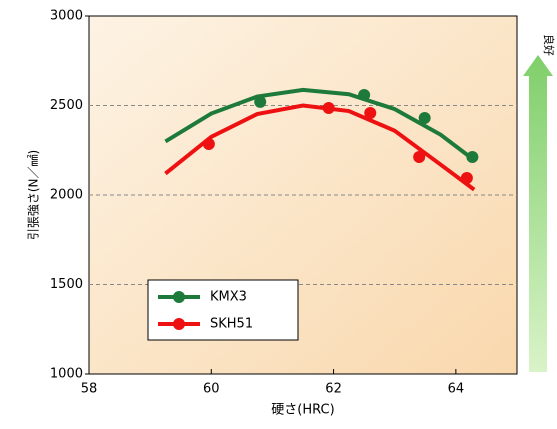 This screenshot has width=557, height=429. What do you see at coordinates (549, 45) in the screenshot?
I see `annotation: 良好` at bounding box center [549, 45].